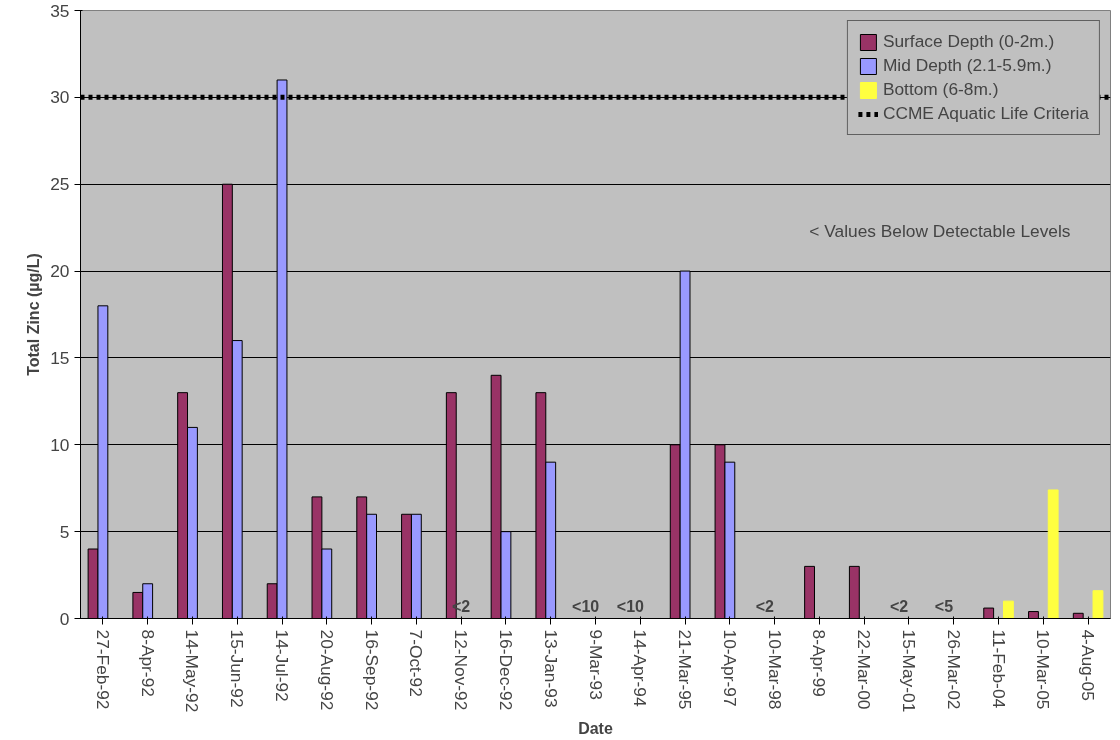  Describe the element at coordinates (944, 606) in the screenshot. I see `text: <5` at that location.